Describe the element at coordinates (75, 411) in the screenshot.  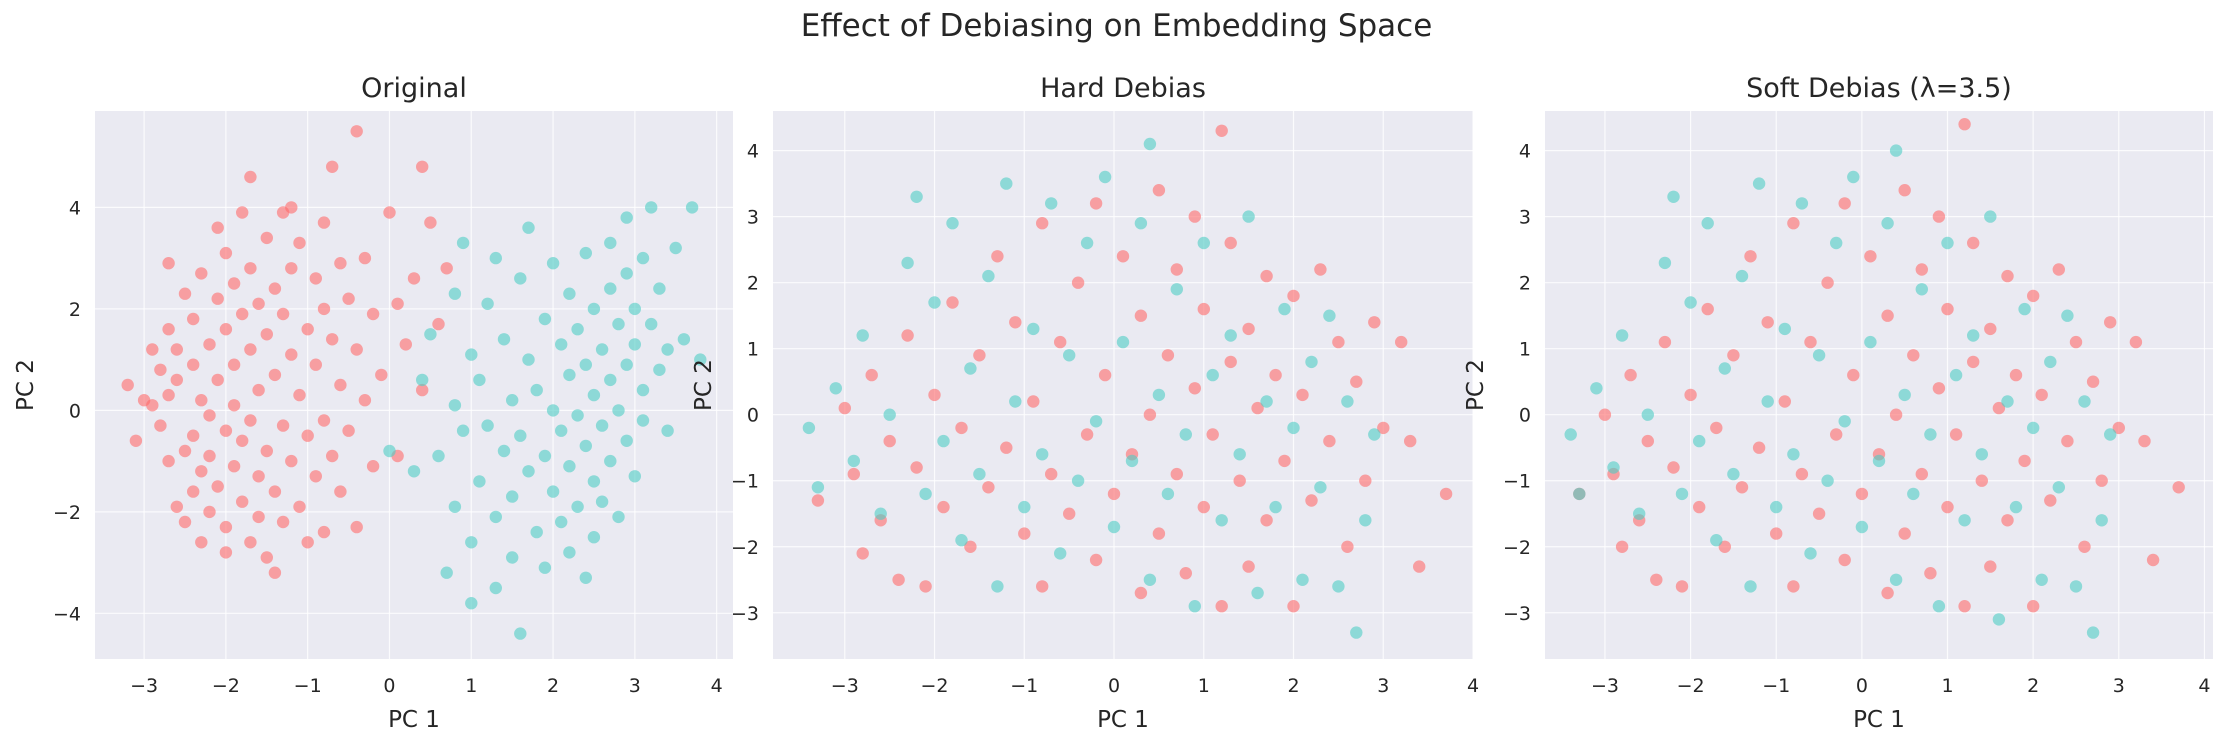
I see `y-tick-label: 0` at that location.